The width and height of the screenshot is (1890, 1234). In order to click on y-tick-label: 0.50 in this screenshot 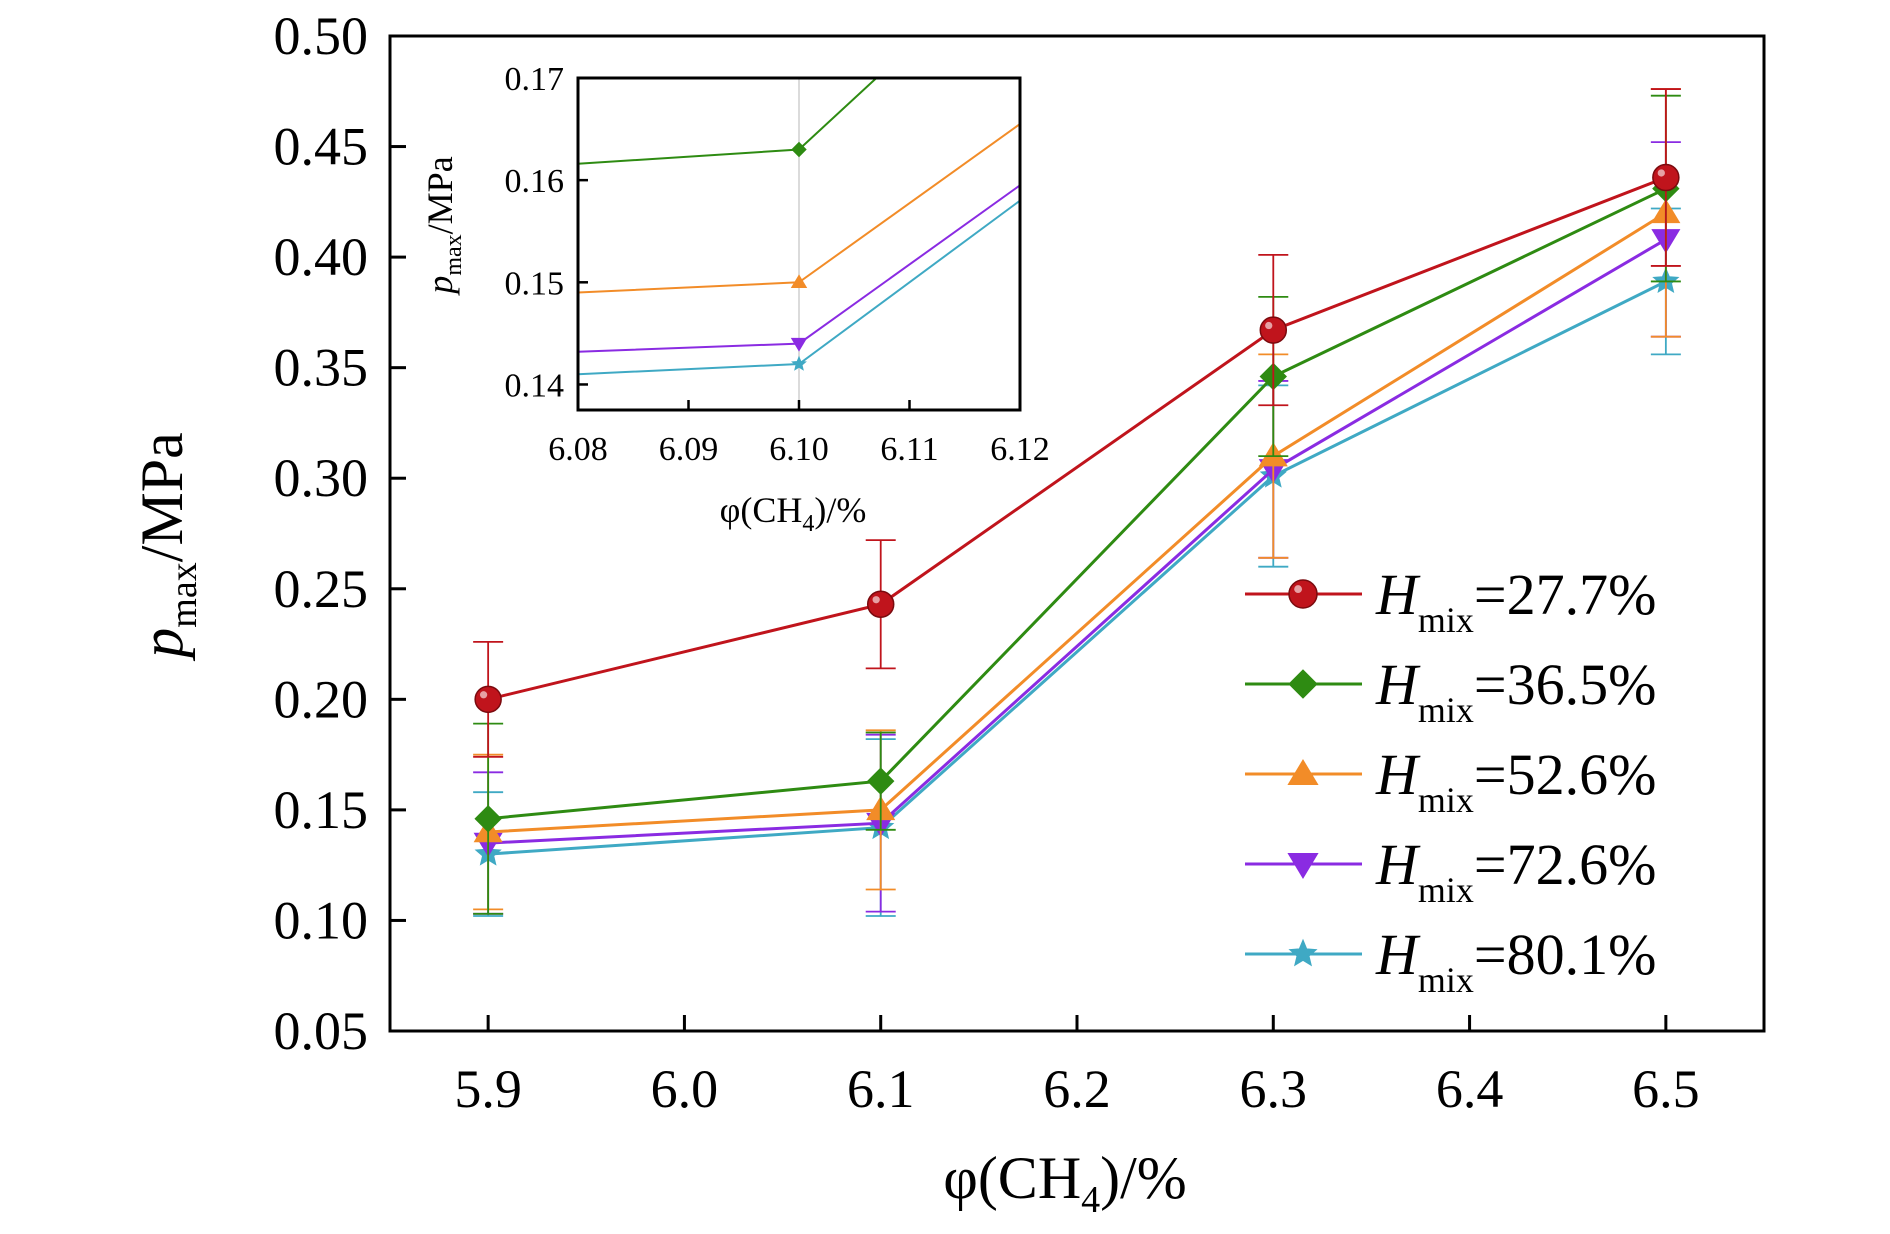, I will do `click(321, 36)`.